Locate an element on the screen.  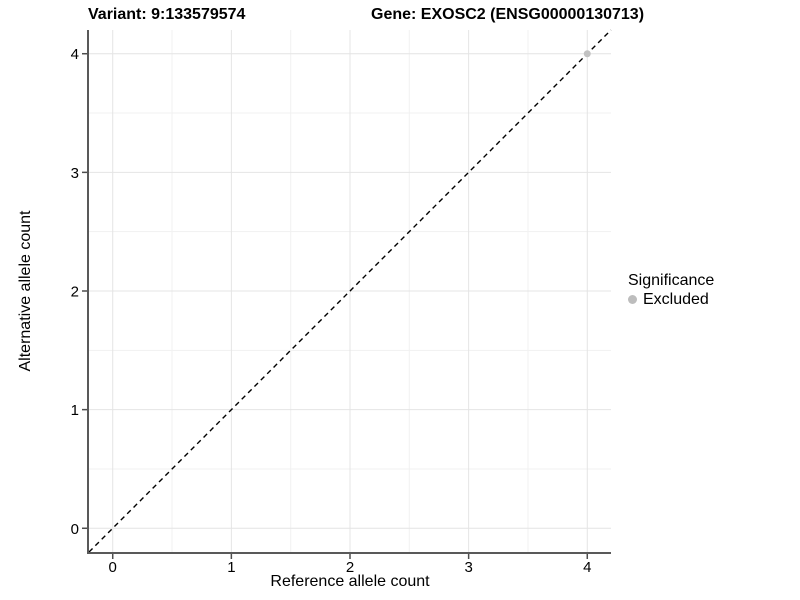
x-tick-label: 2 is located at coordinates (350, 567).